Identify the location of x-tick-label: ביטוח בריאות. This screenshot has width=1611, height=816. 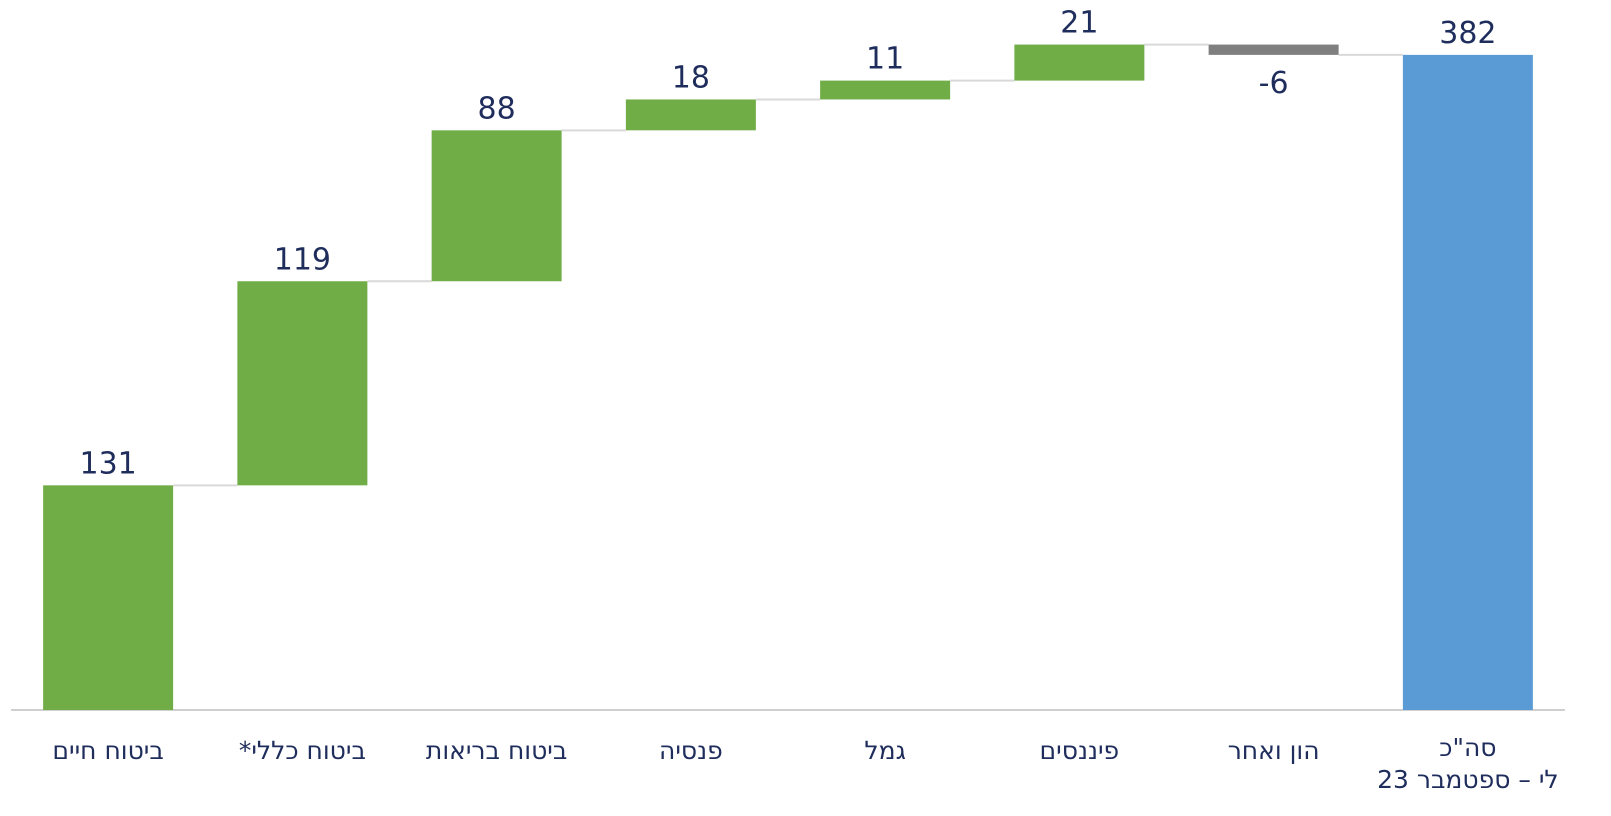
(496, 750).